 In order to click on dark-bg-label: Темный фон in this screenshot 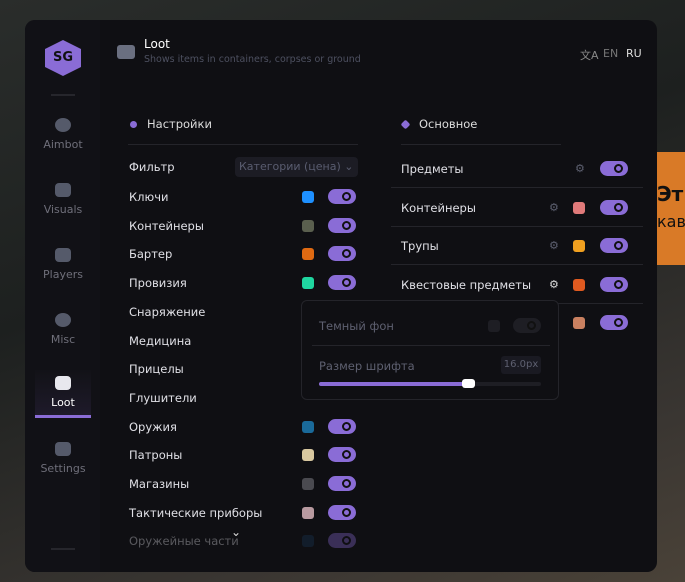, I will do `click(356, 326)`.